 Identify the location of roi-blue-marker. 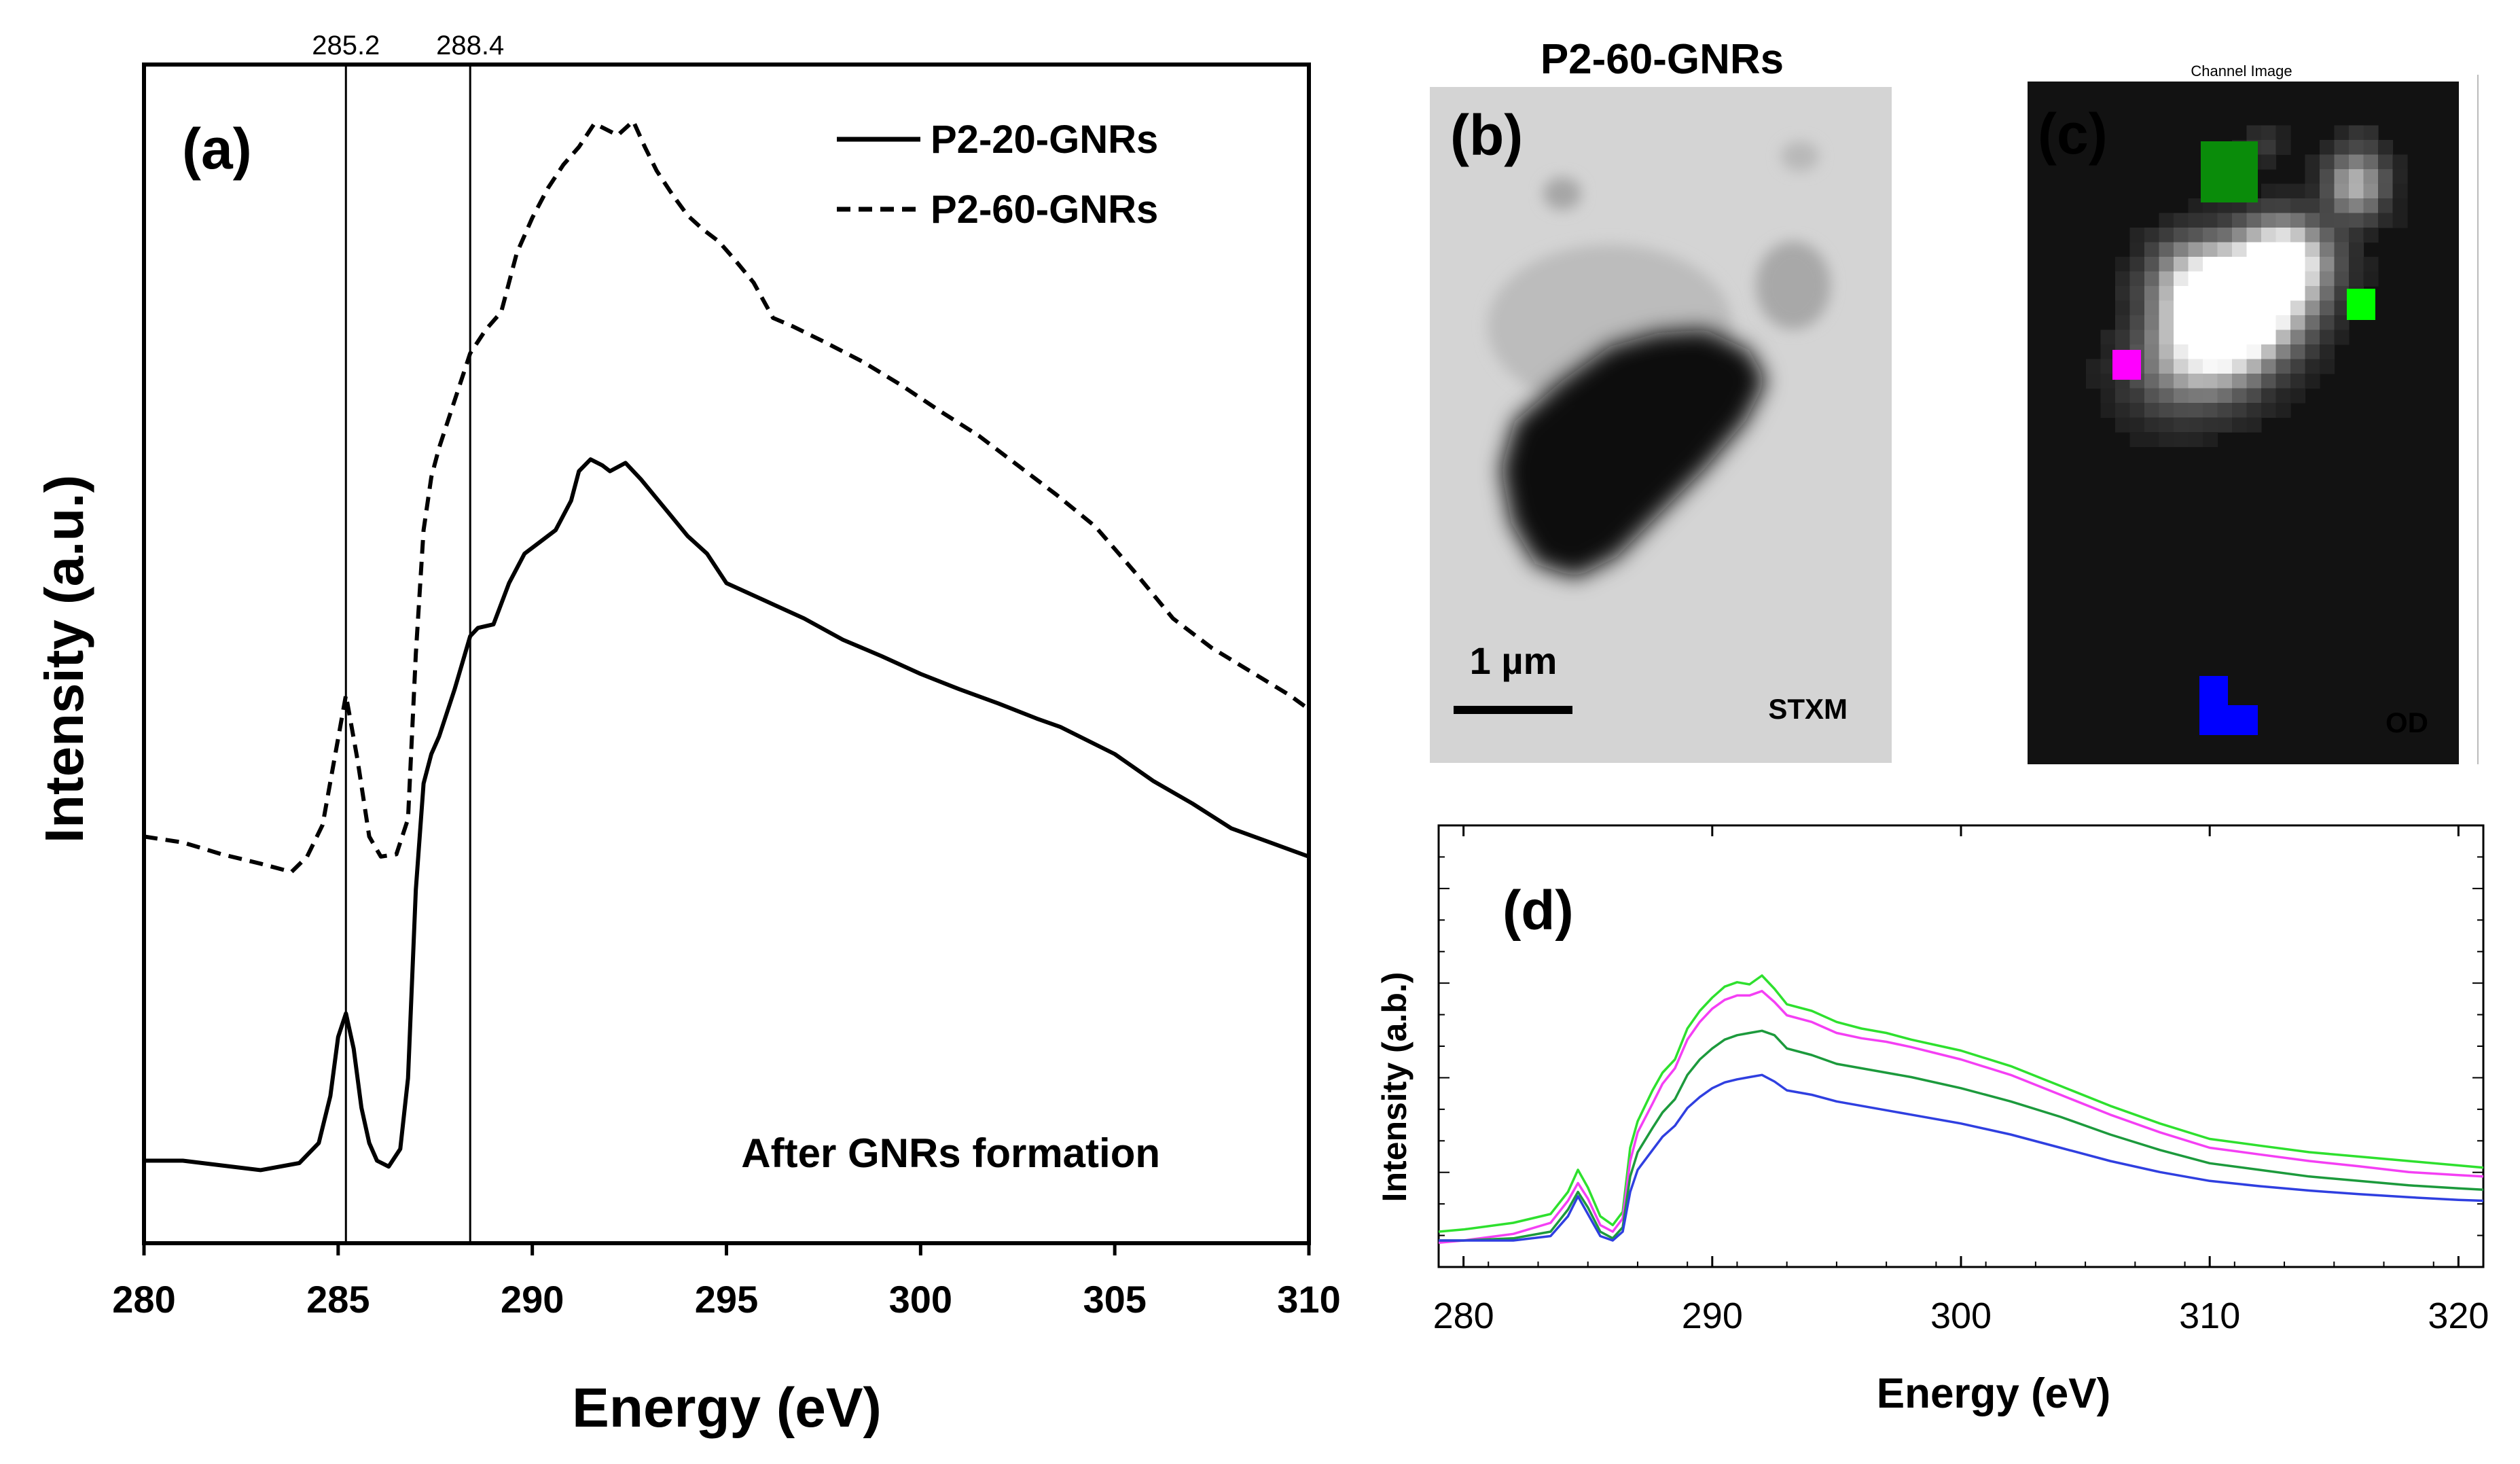
(2228, 705).